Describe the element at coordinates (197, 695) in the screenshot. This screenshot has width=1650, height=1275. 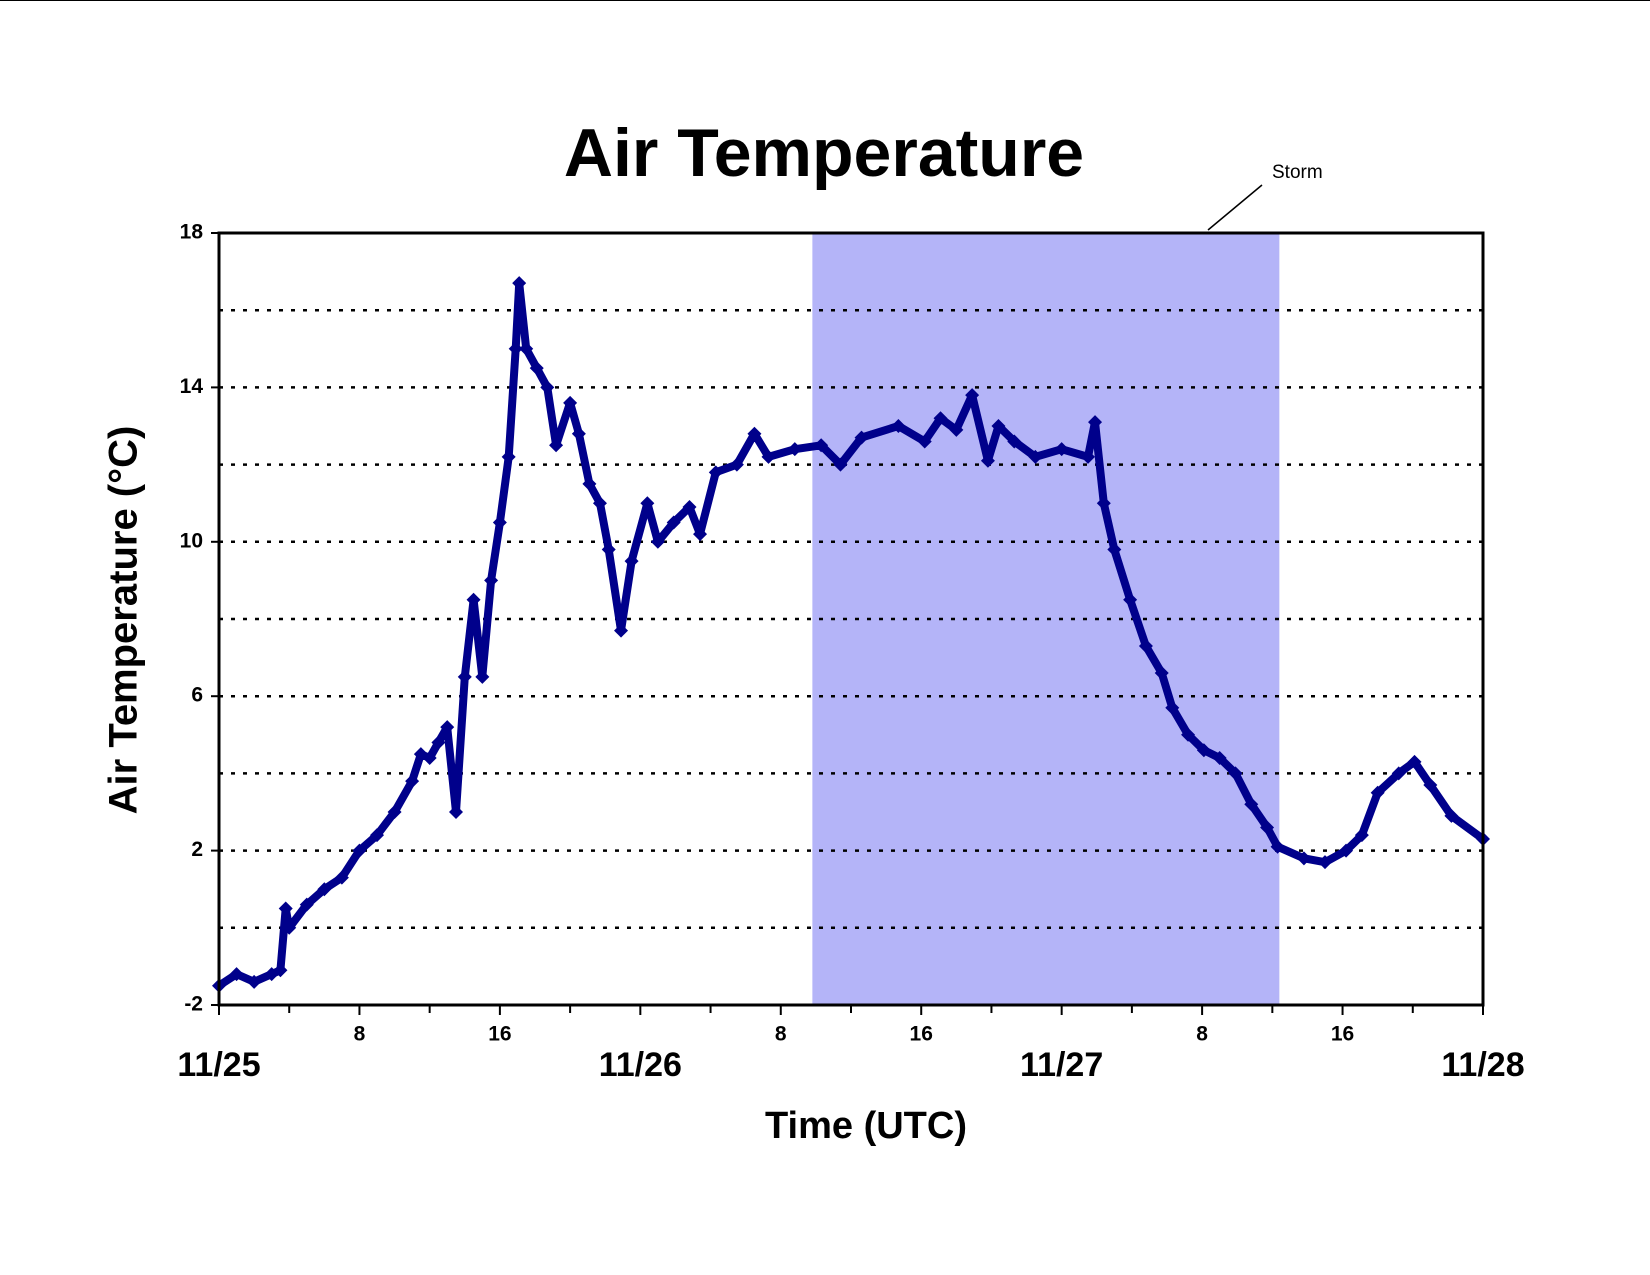
I see `y-tick-label: 6` at that location.